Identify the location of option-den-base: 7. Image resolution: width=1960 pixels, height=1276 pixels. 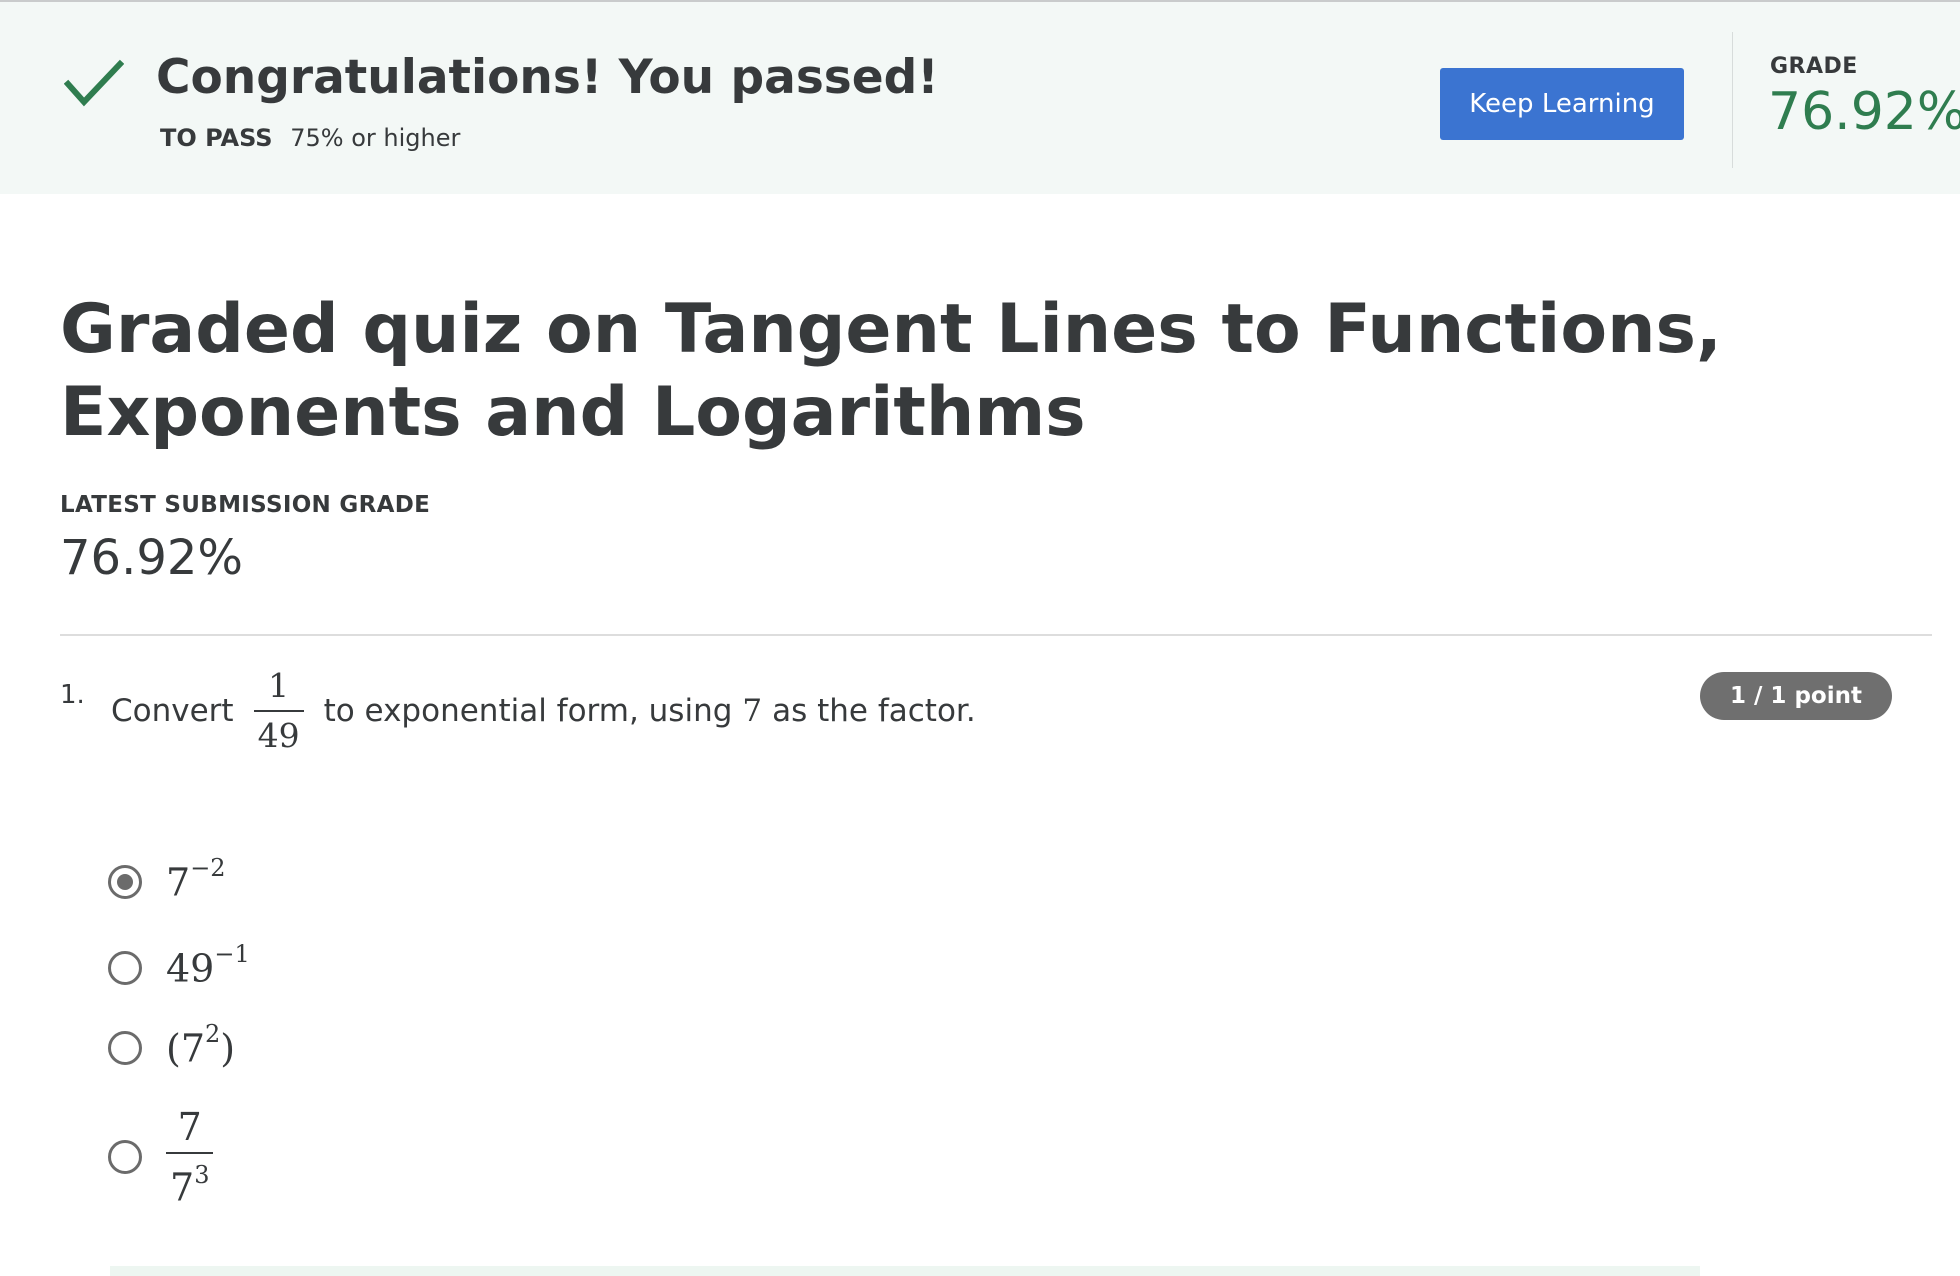
(182, 1187).